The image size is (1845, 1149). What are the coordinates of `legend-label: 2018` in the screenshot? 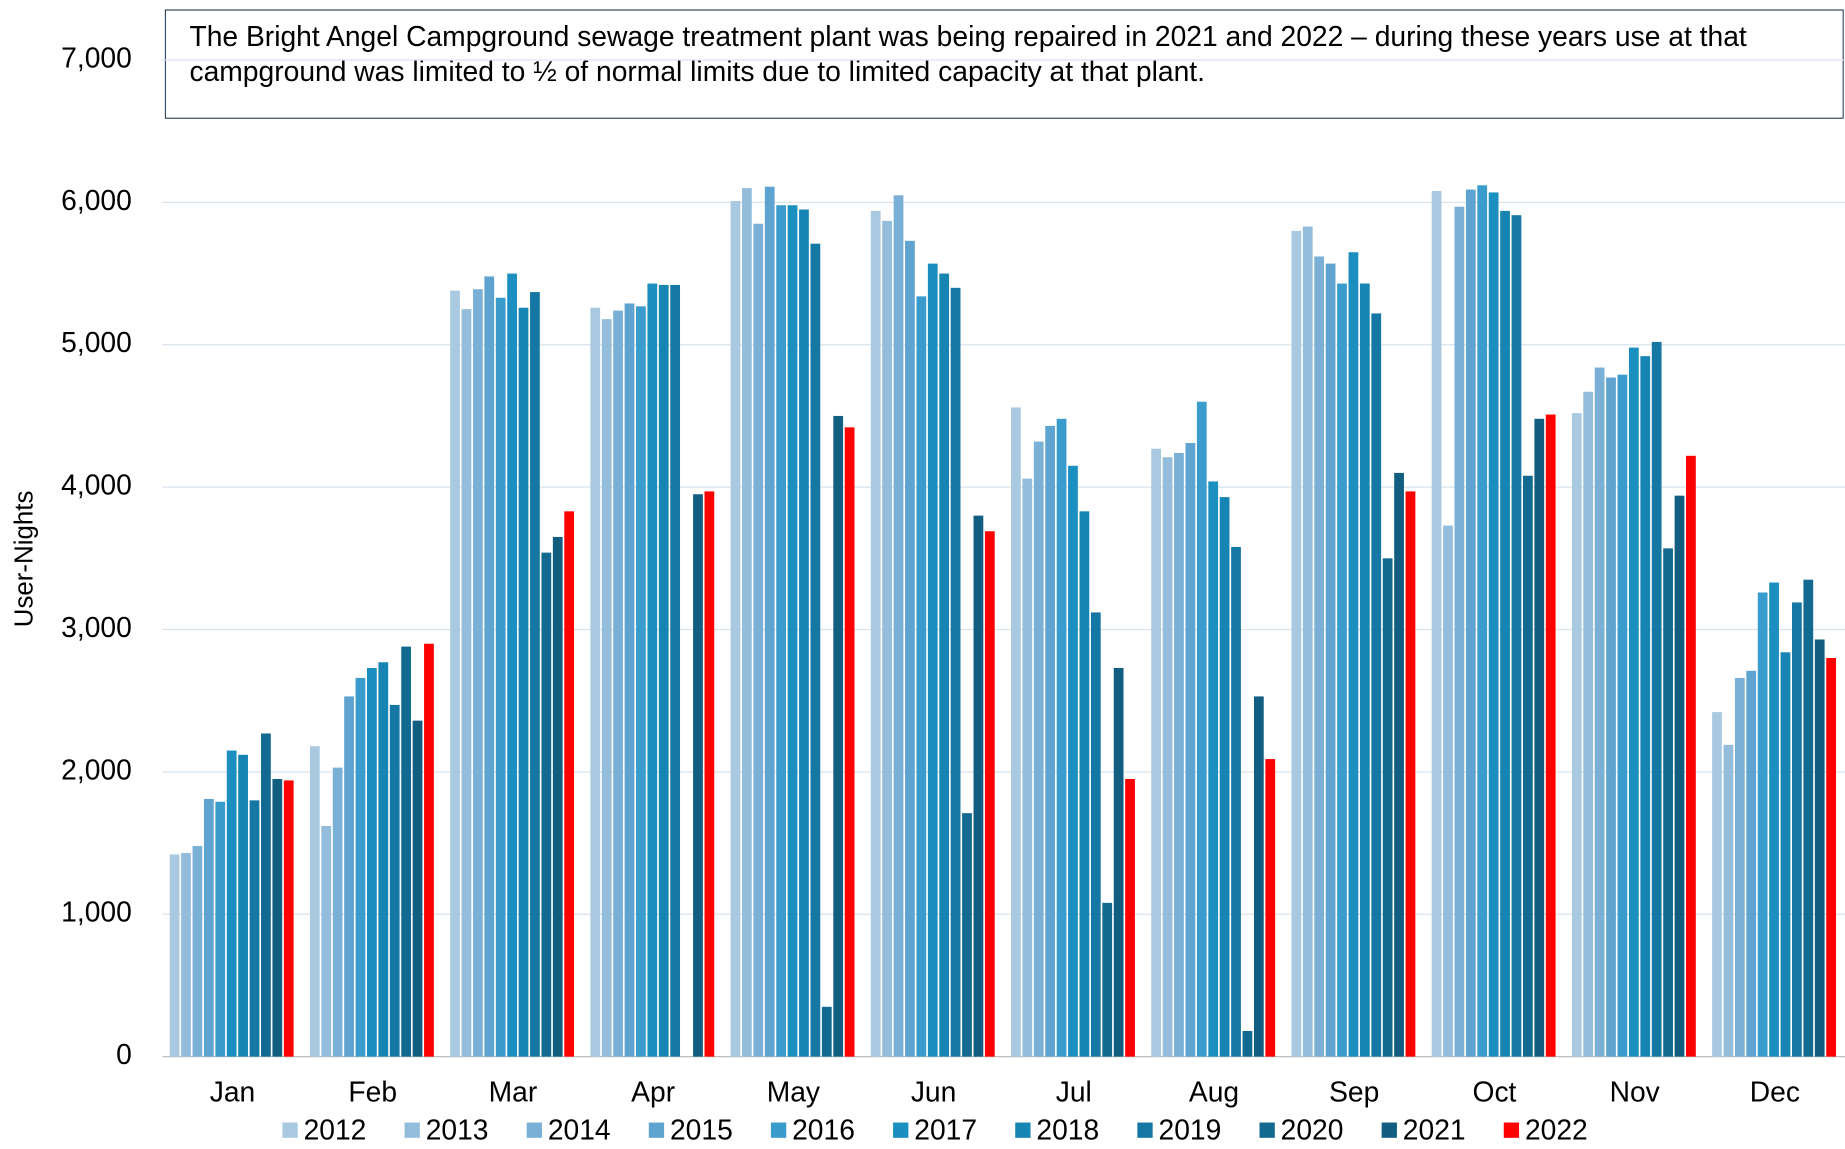 It's located at (1067, 1129).